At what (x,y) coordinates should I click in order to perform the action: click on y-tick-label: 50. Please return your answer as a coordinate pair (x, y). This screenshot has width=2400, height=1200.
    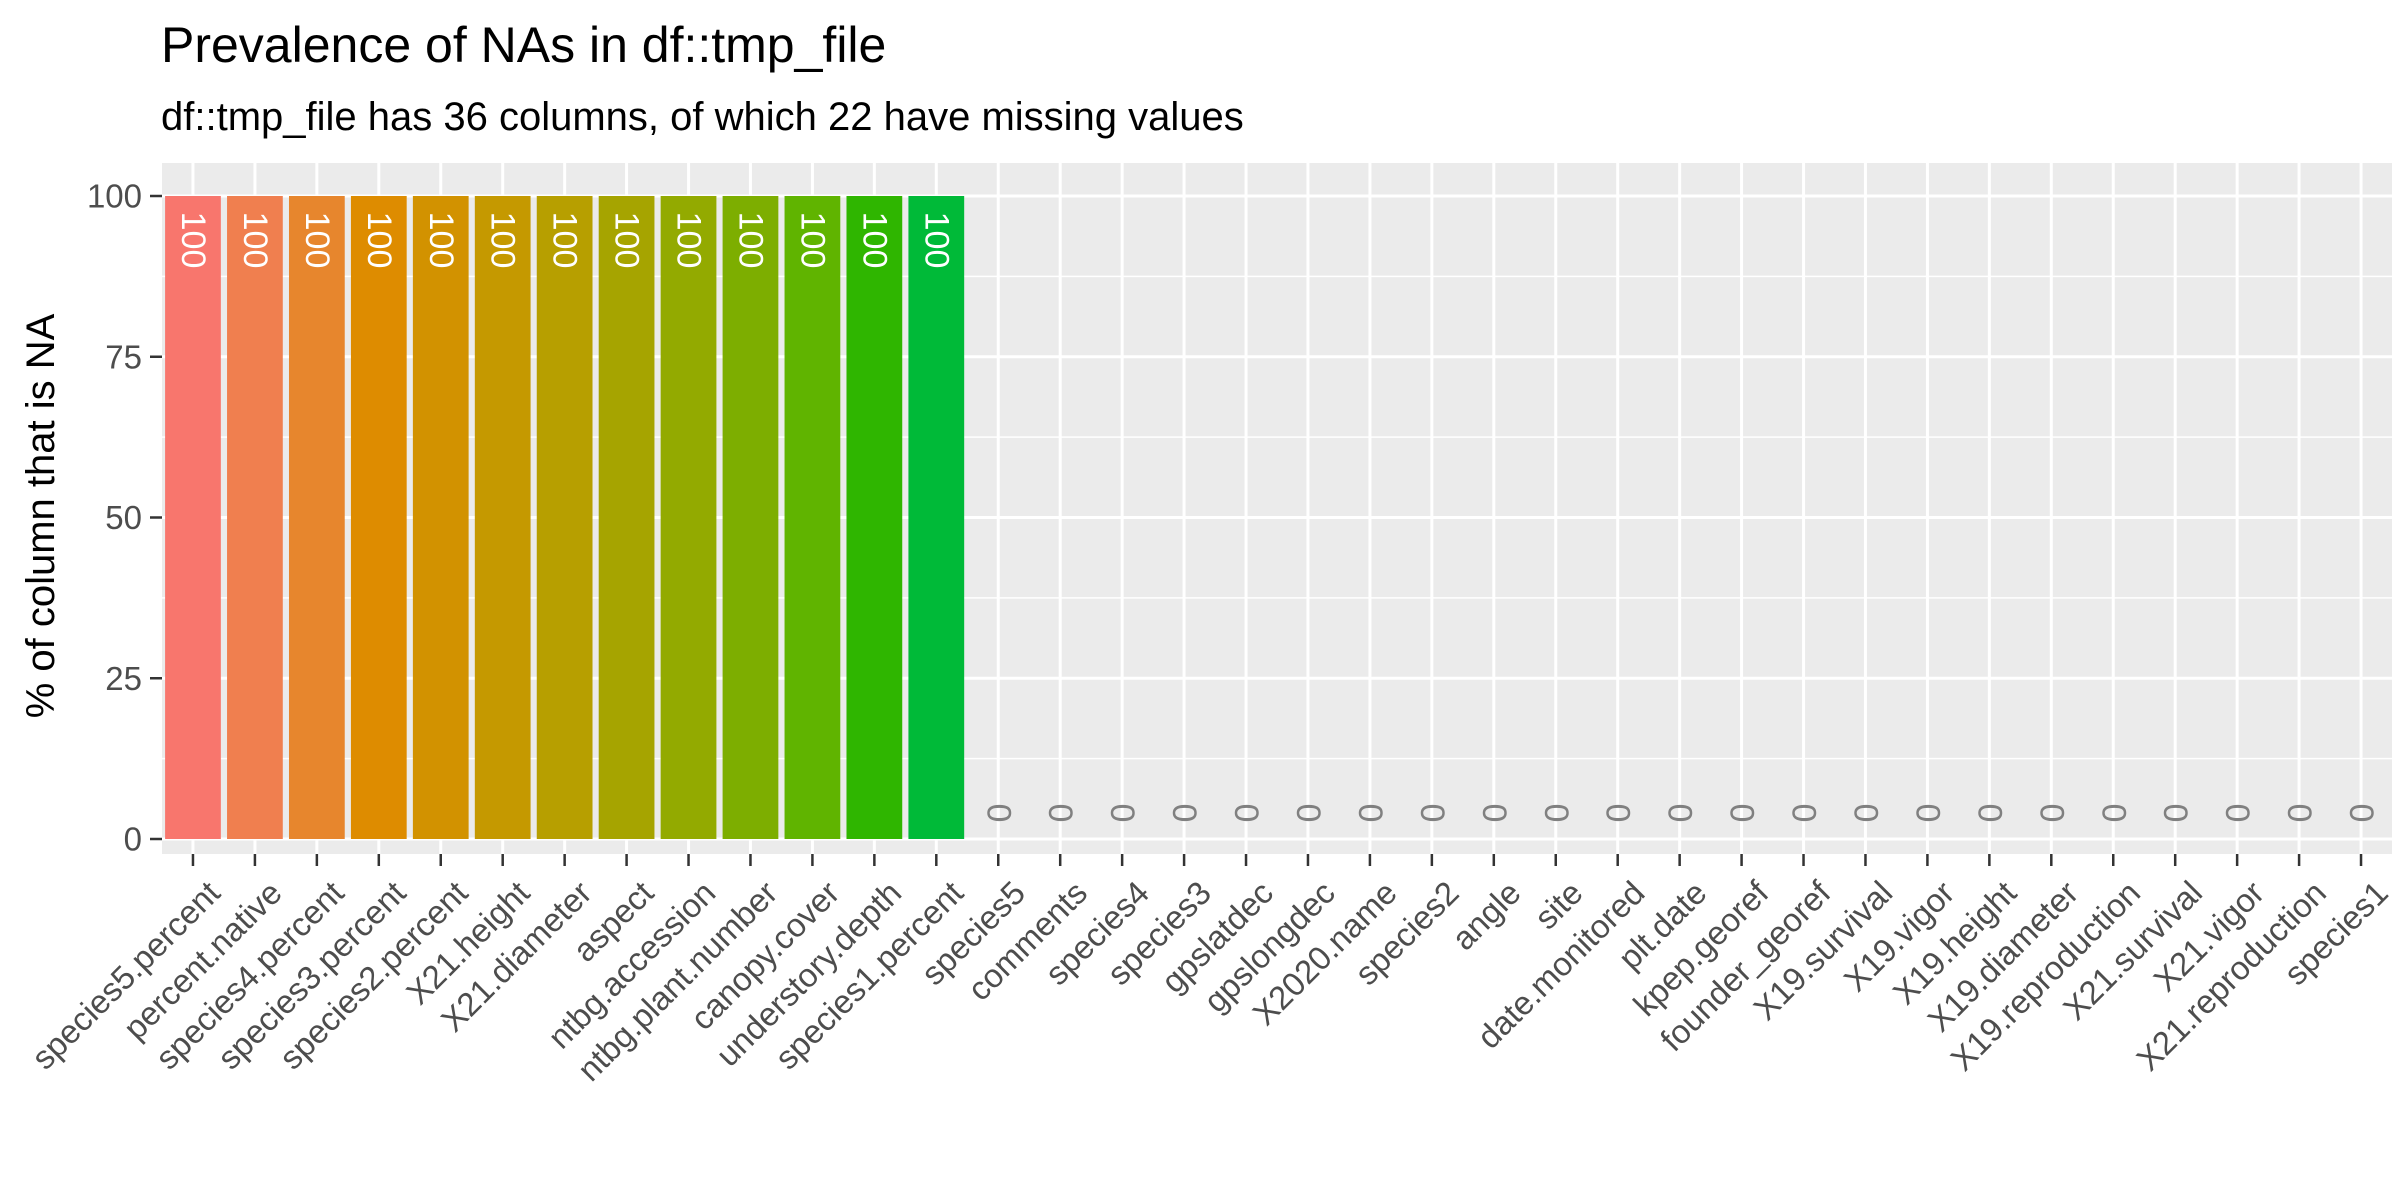
    Looking at the image, I should click on (123, 517).